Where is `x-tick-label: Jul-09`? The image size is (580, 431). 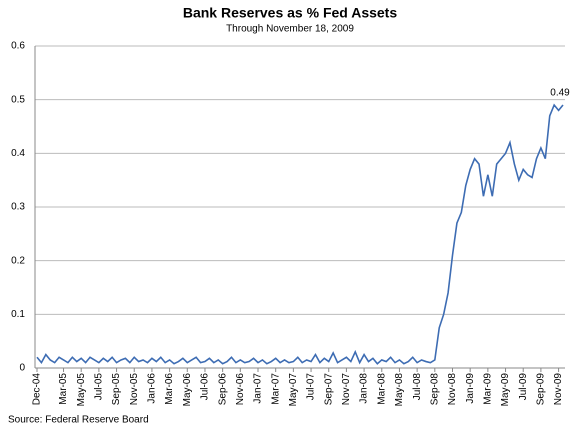
x-tick-label: Jul-09 is located at coordinates (523, 387).